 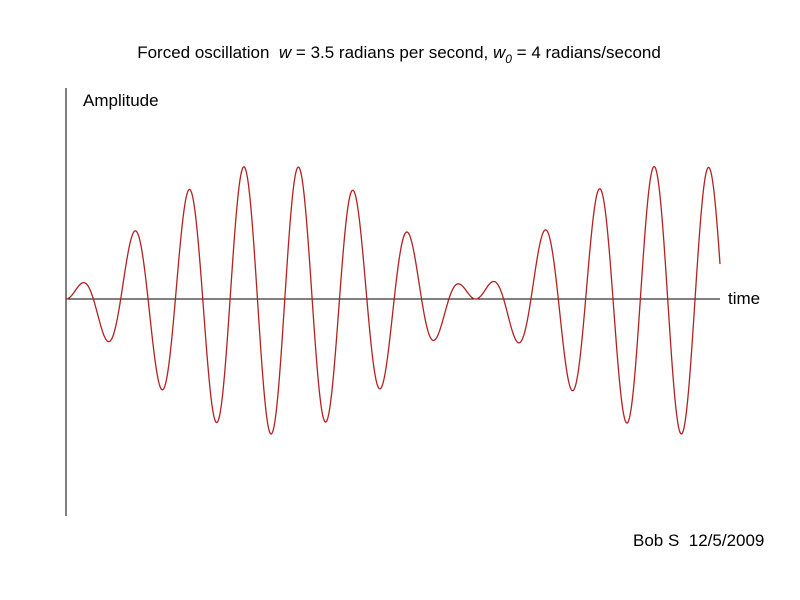 What do you see at coordinates (121, 100) in the screenshot?
I see `y-axis-label: Amplitude` at bounding box center [121, 100].